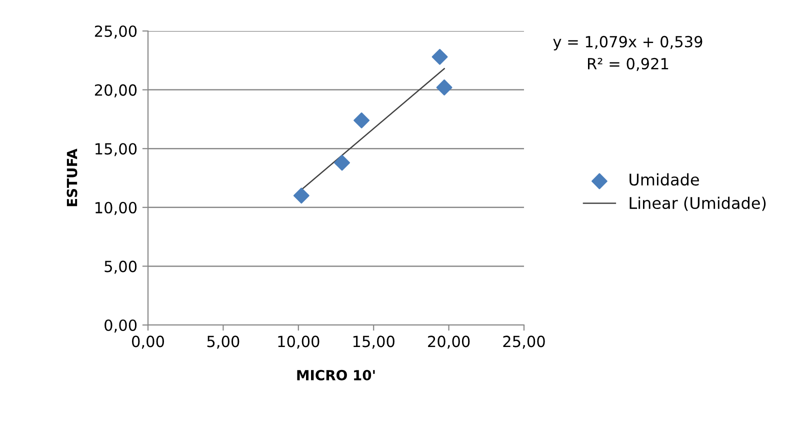  Describe the element at coordinates (336, 375) in the screenshot. I see `x-axis-title: MICRO 10'` at that location.